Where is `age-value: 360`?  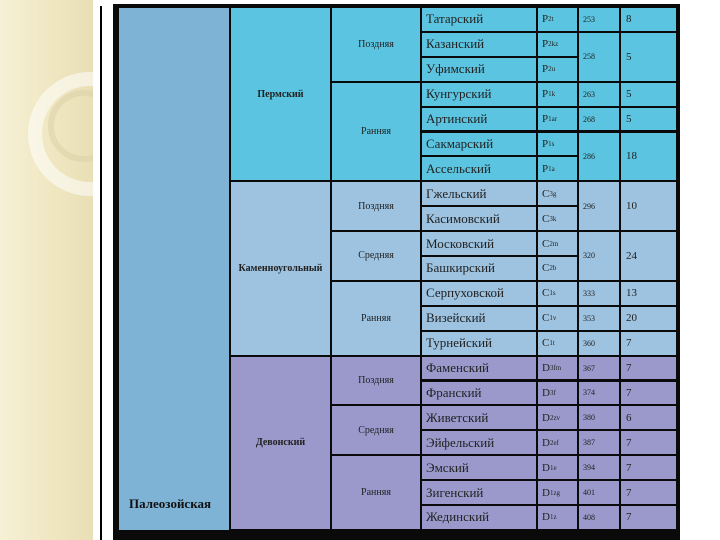
age-value: 360 is located at coordinates (589, 343).